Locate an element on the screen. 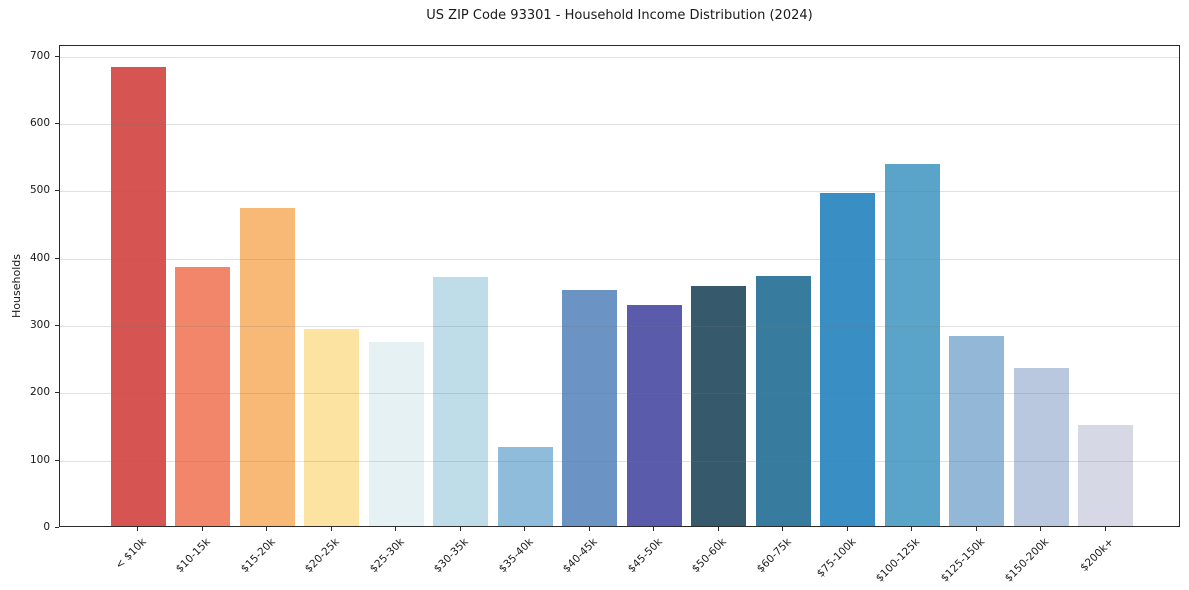 This screenshot has width=1189, height=590. bar-15-20k is located at coordinates (267, 367).